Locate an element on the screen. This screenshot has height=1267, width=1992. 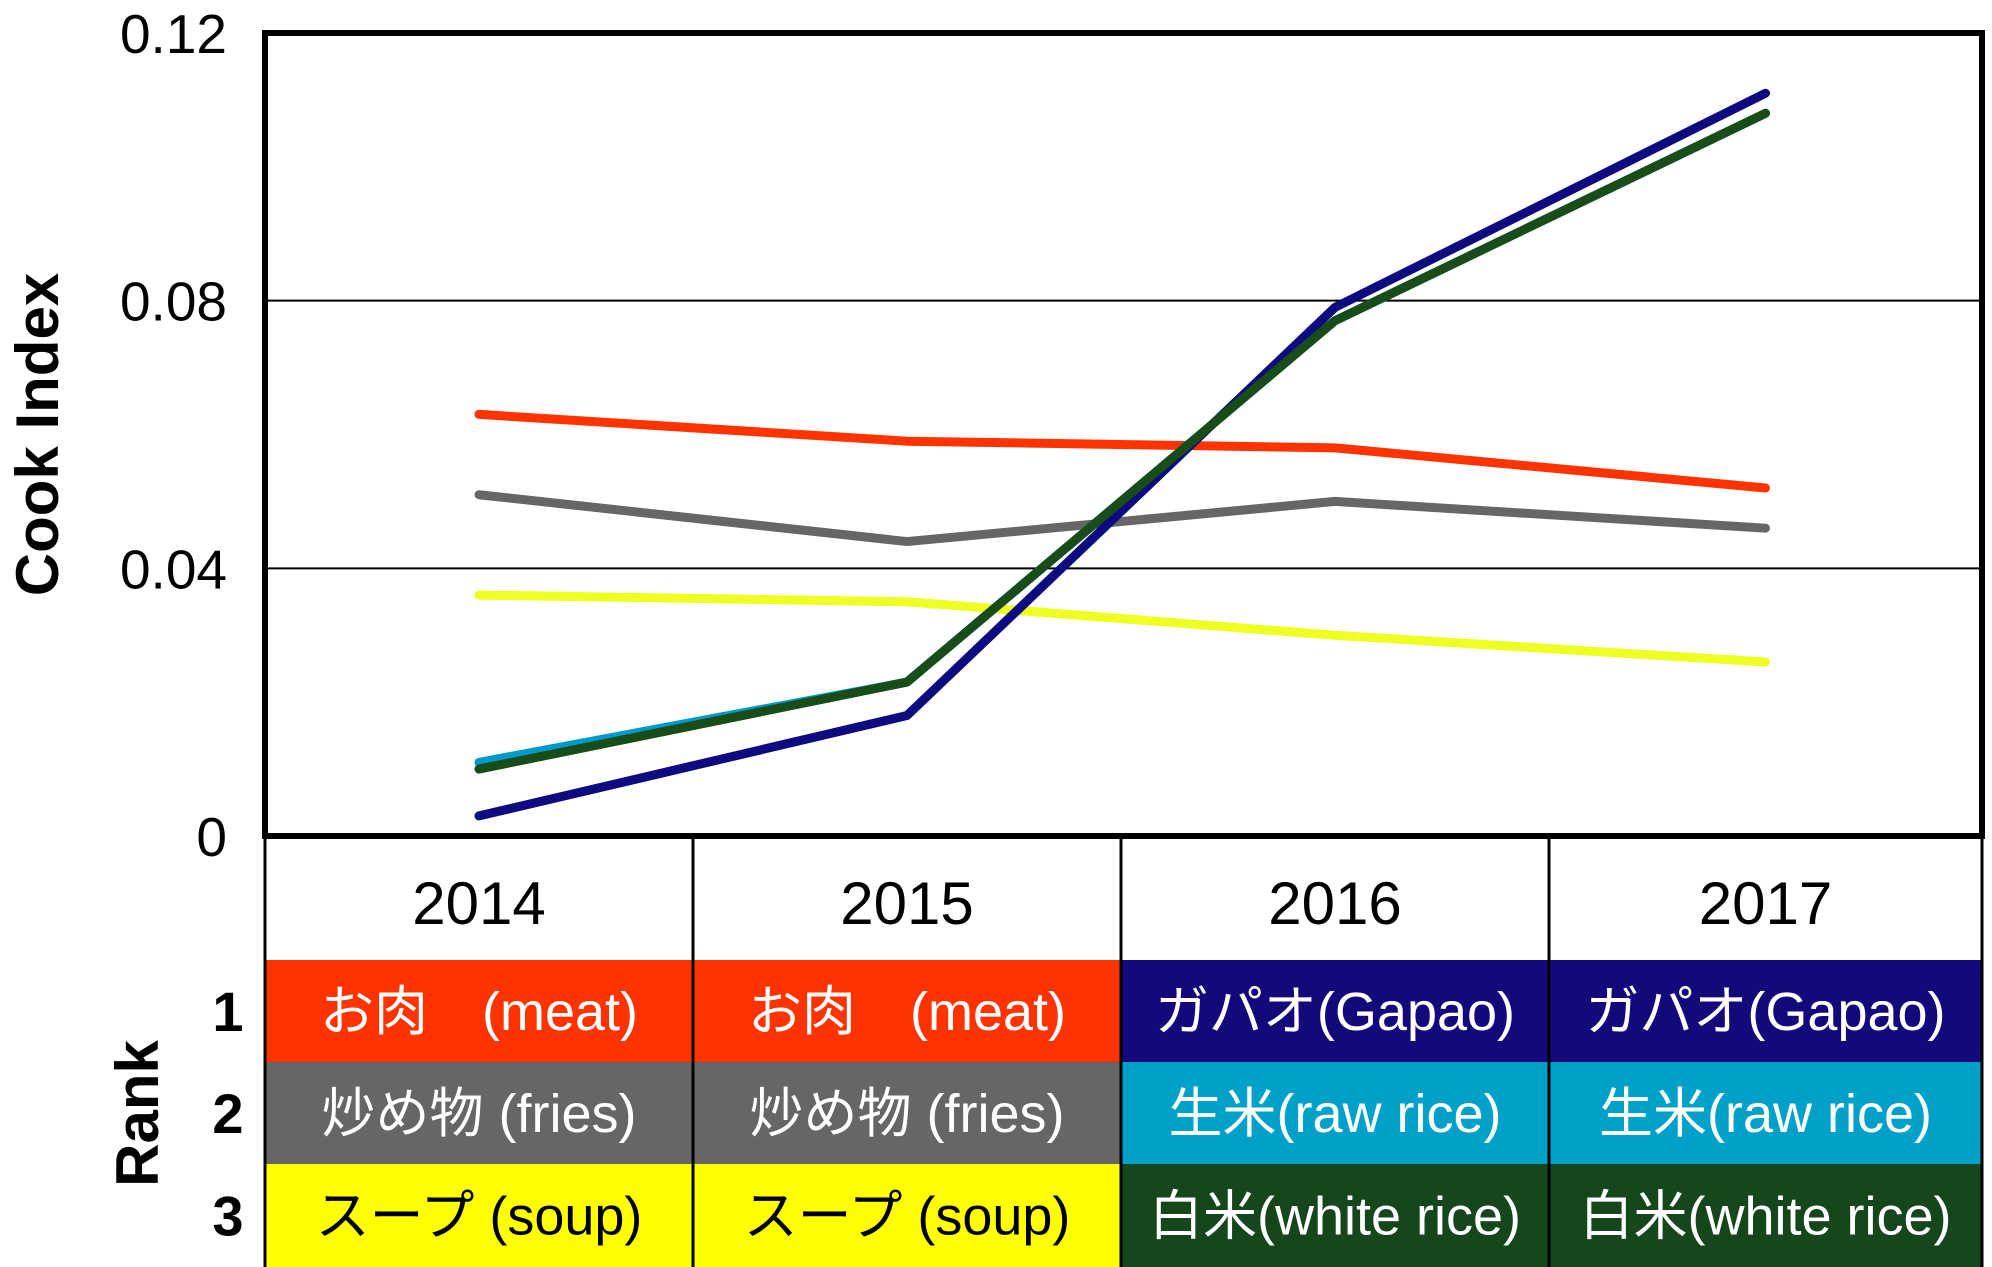
rank-number: 1 is located at coordinates (227, 1011).